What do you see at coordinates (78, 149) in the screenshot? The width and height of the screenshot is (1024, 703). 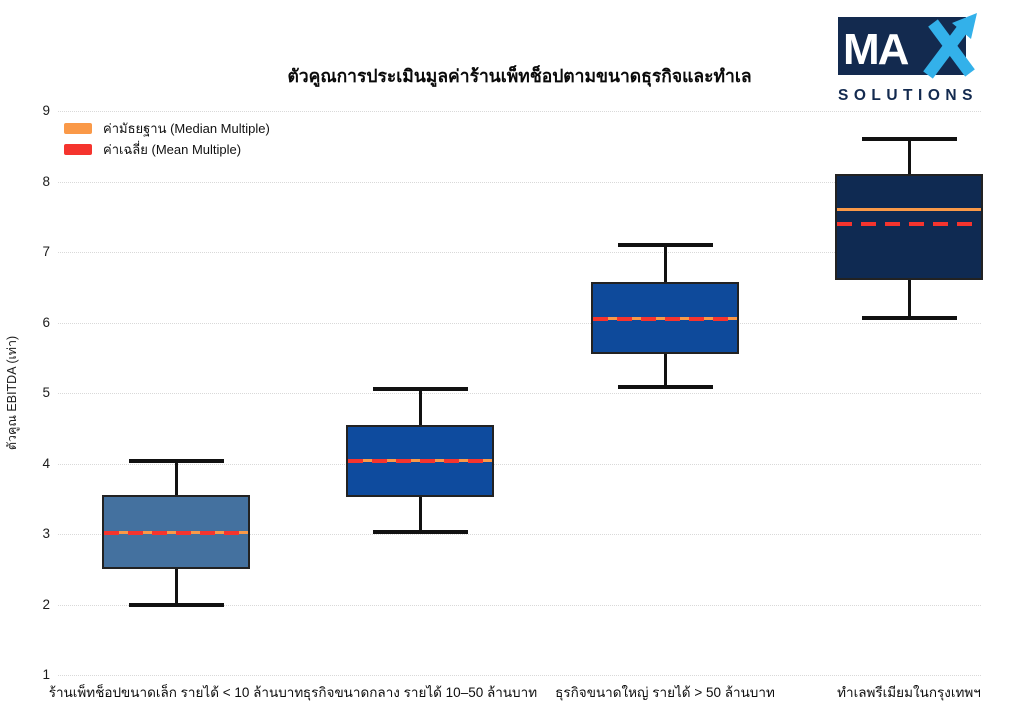 I see `mean-legend-swatch` at bounding box center [78, 149].